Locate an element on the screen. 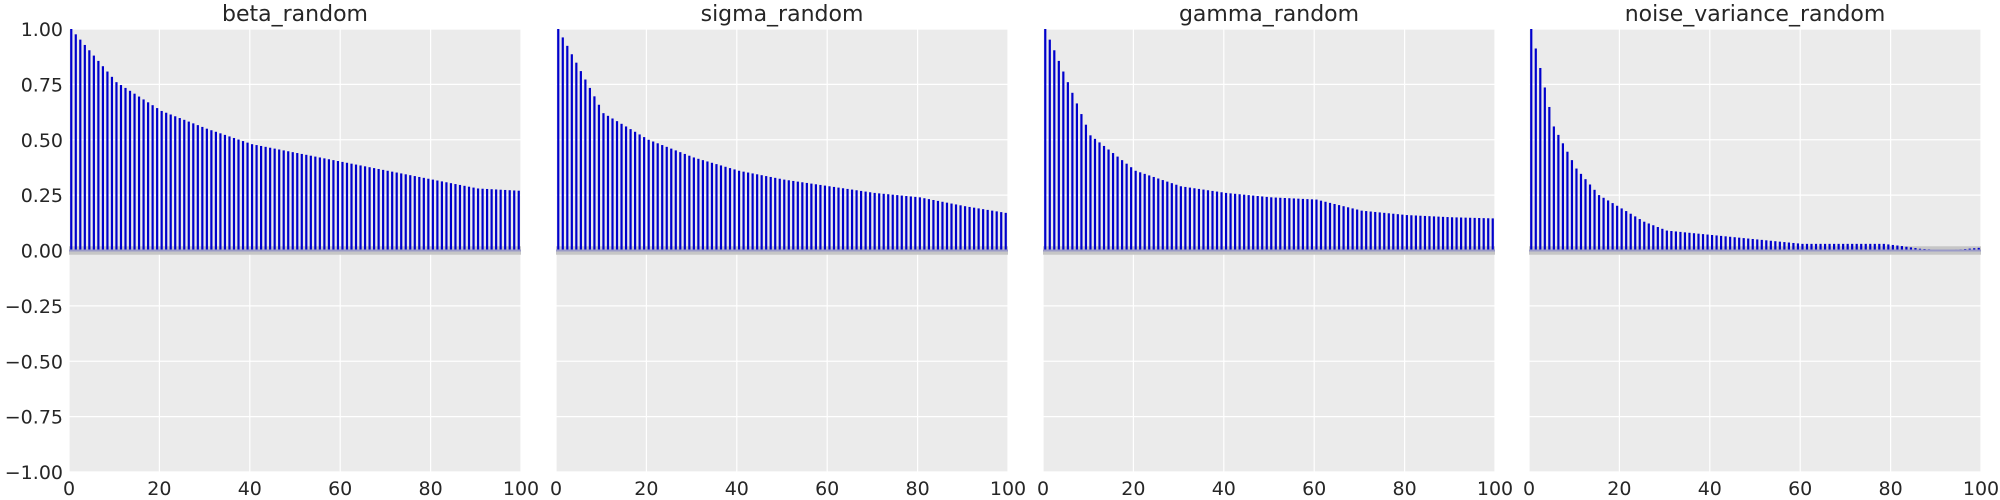 This screenshot has width=2000, height=500. y-tick-label: −0.50 is located at coordinates (34, 362).